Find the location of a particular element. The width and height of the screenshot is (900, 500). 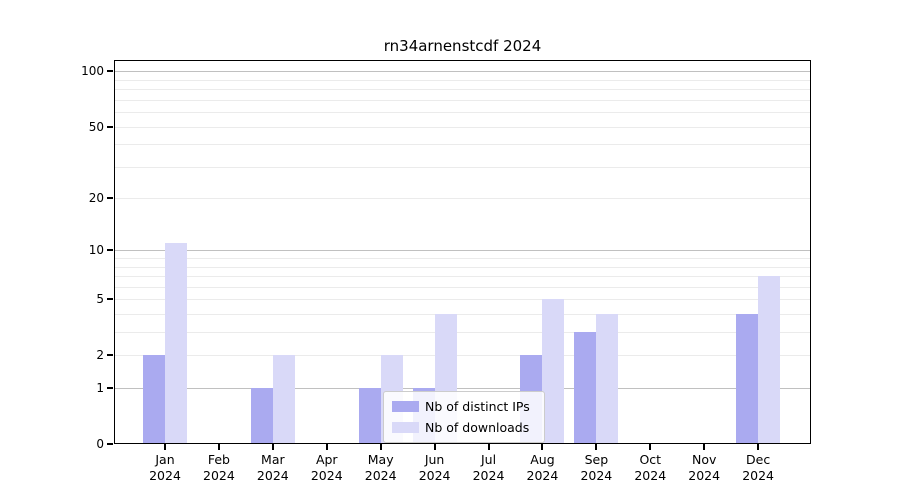

month-label: Sep is located at coordinates (596, 459).